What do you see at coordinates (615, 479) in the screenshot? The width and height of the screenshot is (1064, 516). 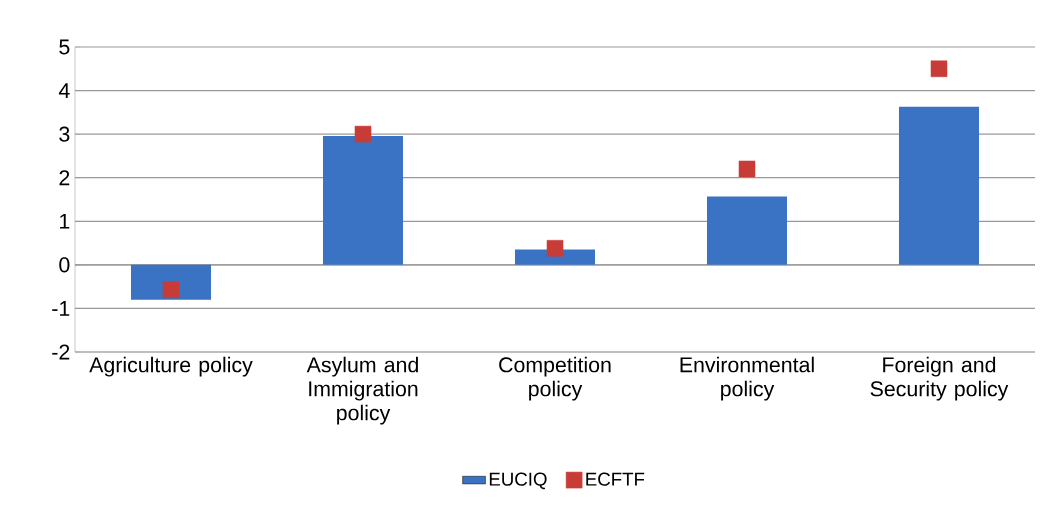 I see `legend-label: ECFTF` at bounding box center [615, 479].